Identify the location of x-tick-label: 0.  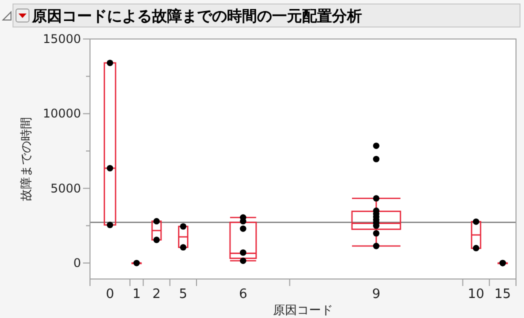
(110, 294).